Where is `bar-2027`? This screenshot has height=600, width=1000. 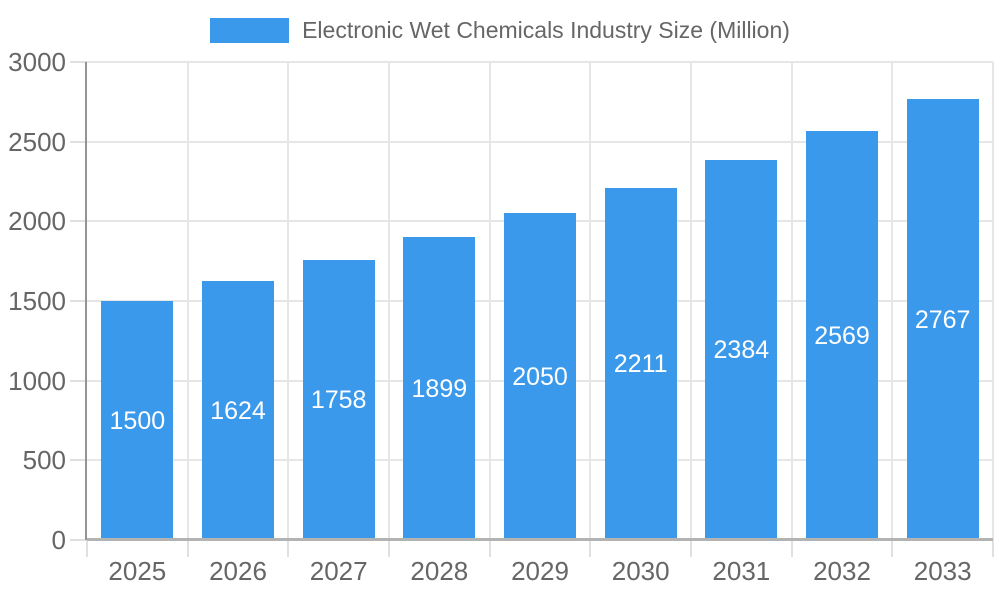 bar-2027 is located at coordinates (338, 400).